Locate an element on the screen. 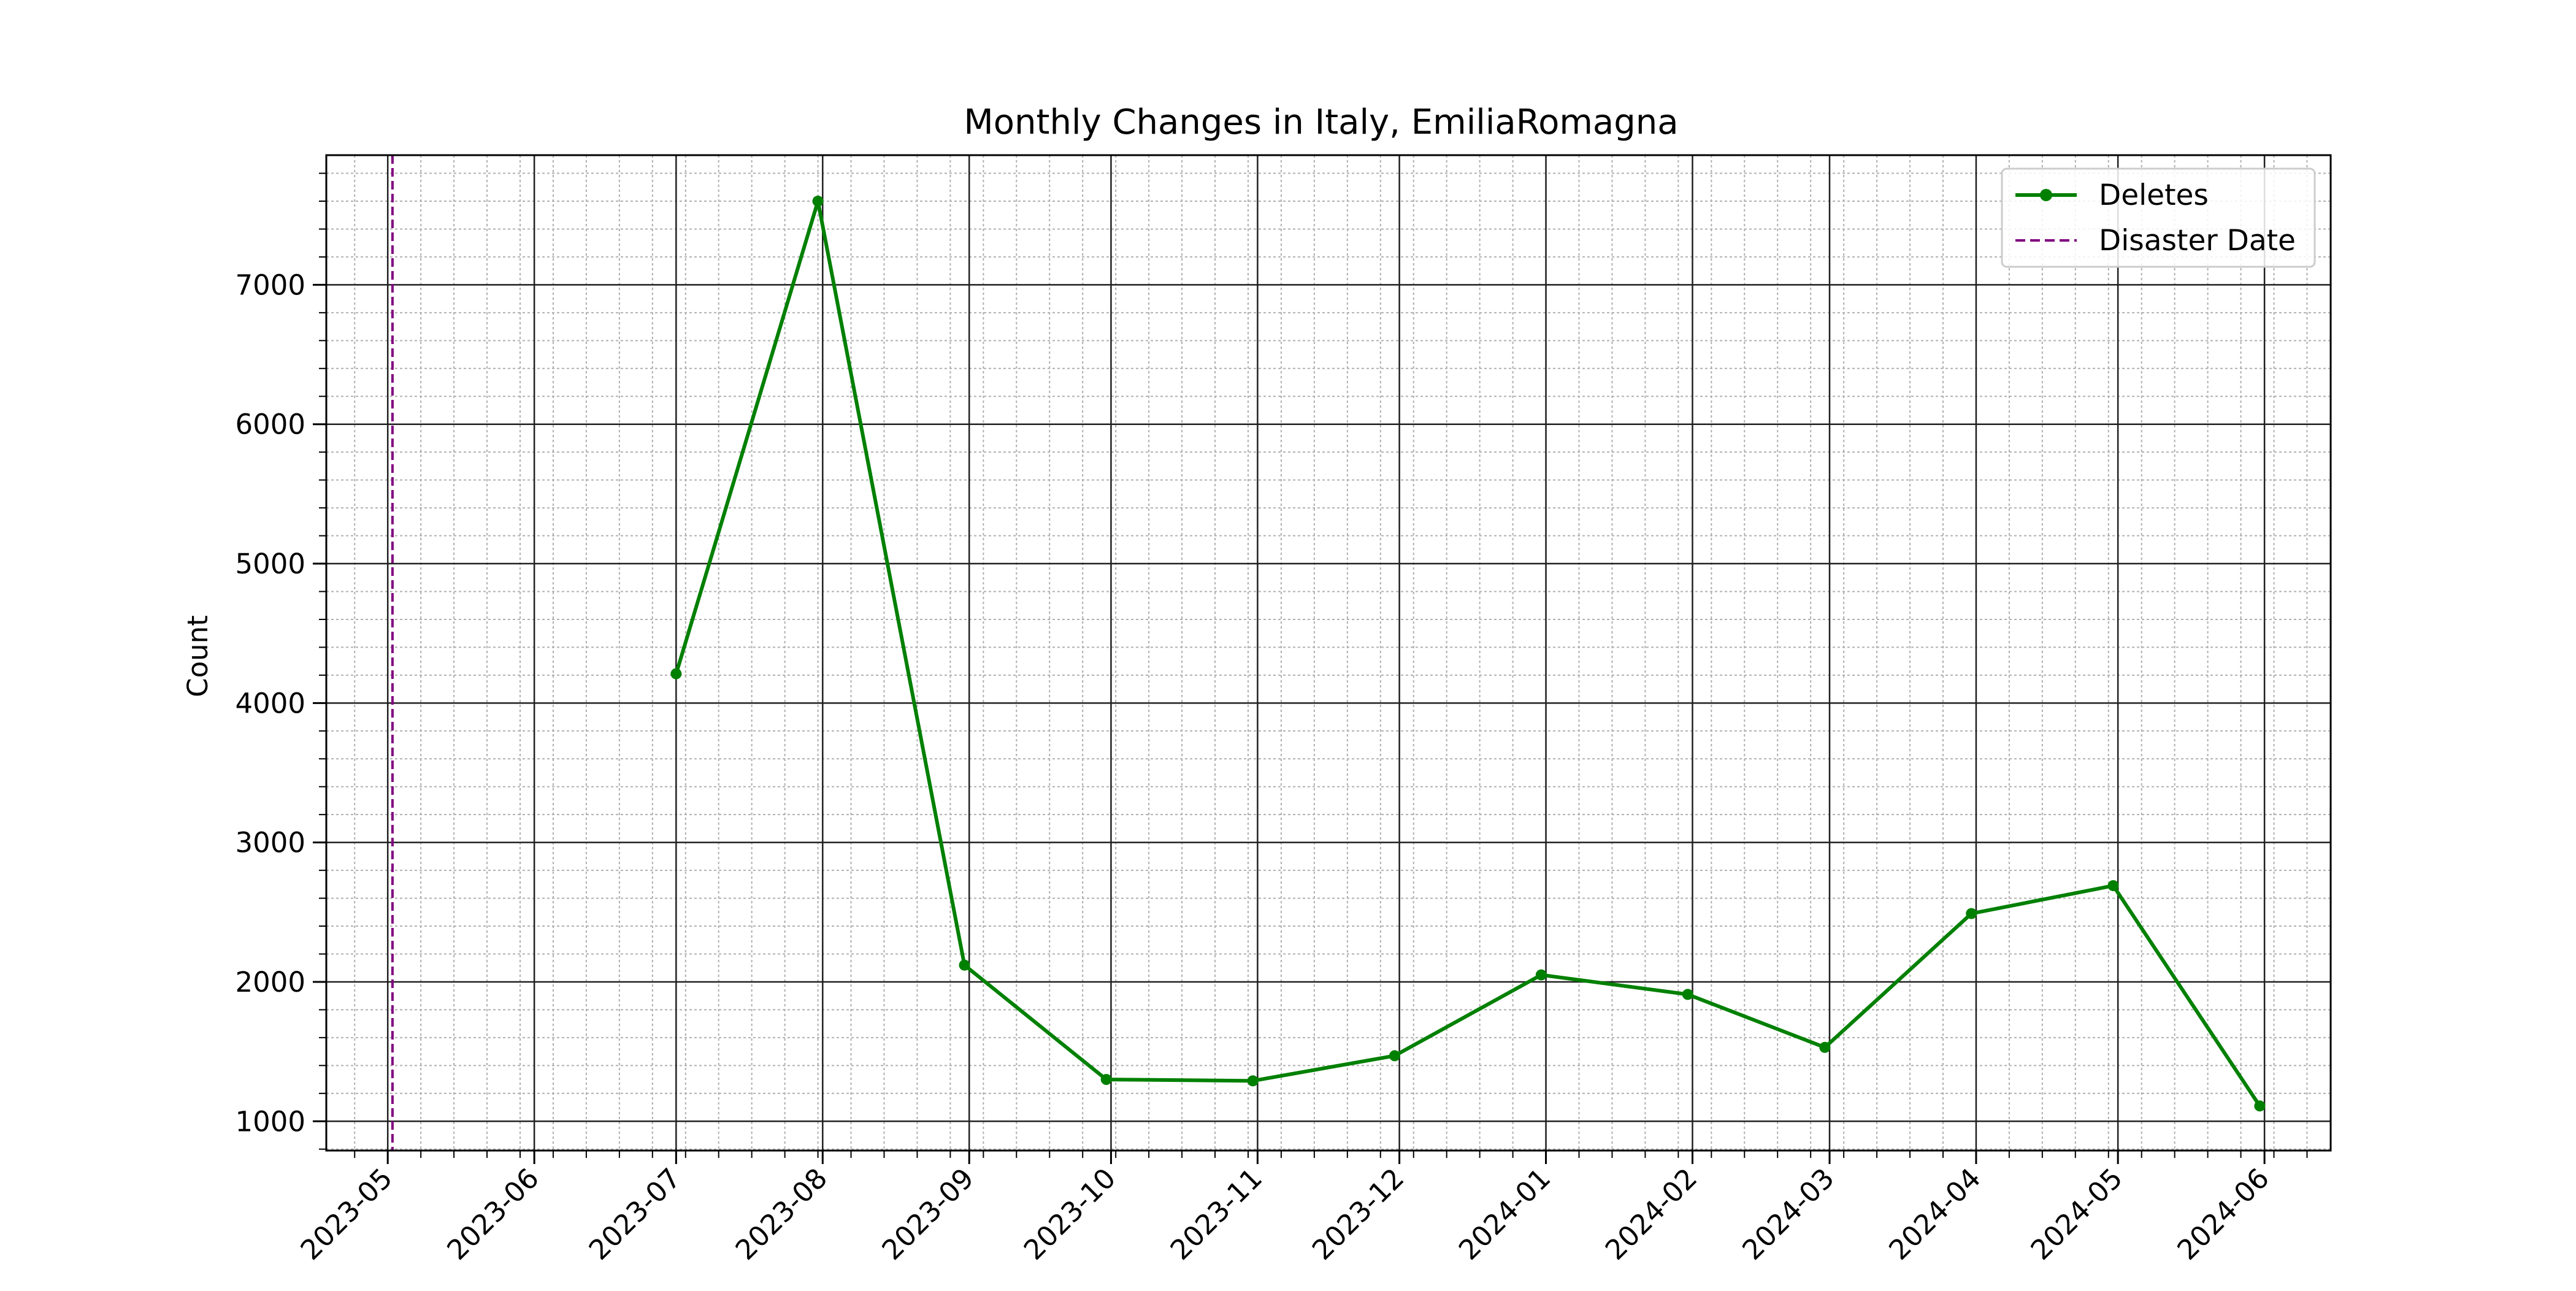 Image resolution: width=2576 pixels, height=1291 pixels. y-axis-label: Count is located at coordinates (198, 656).